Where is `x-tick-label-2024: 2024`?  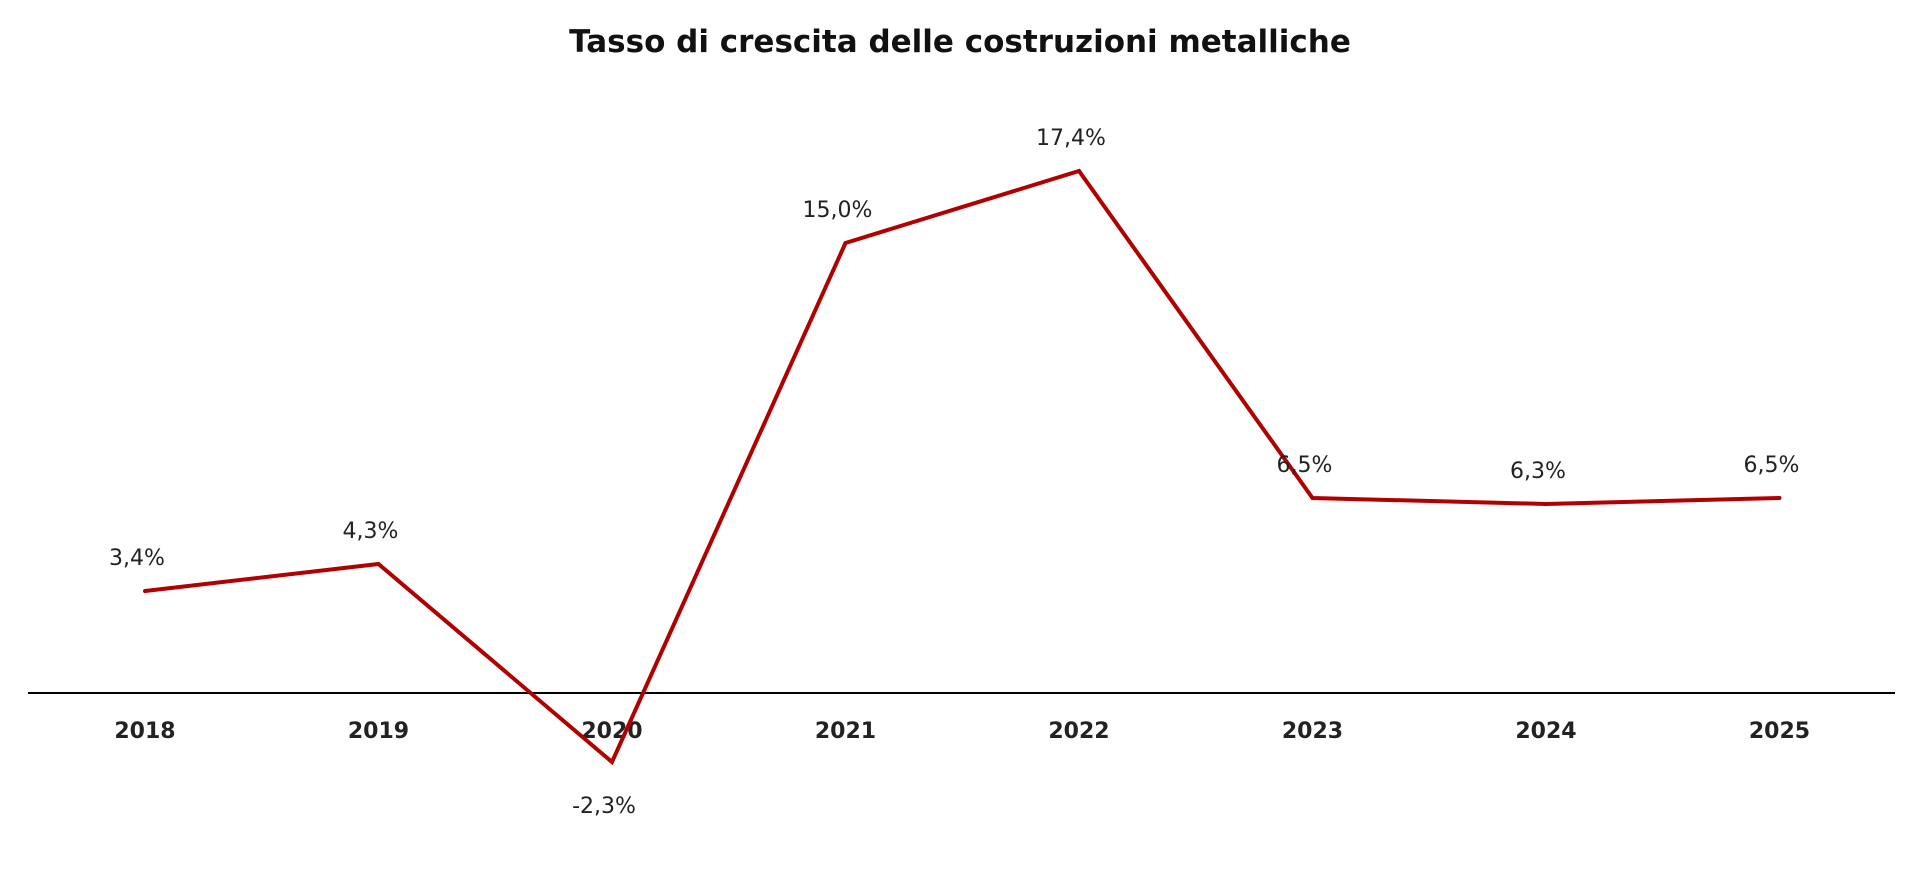 x-tick-label-2024: 2024 is located at coordinates (1545, 731).